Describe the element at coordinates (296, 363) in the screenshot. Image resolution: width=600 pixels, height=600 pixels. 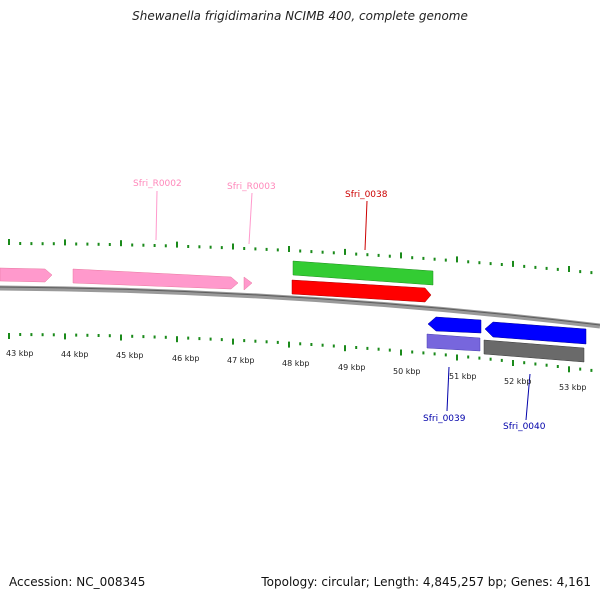
I see `scale-label-48-kbp: 48 kbp` at that location.